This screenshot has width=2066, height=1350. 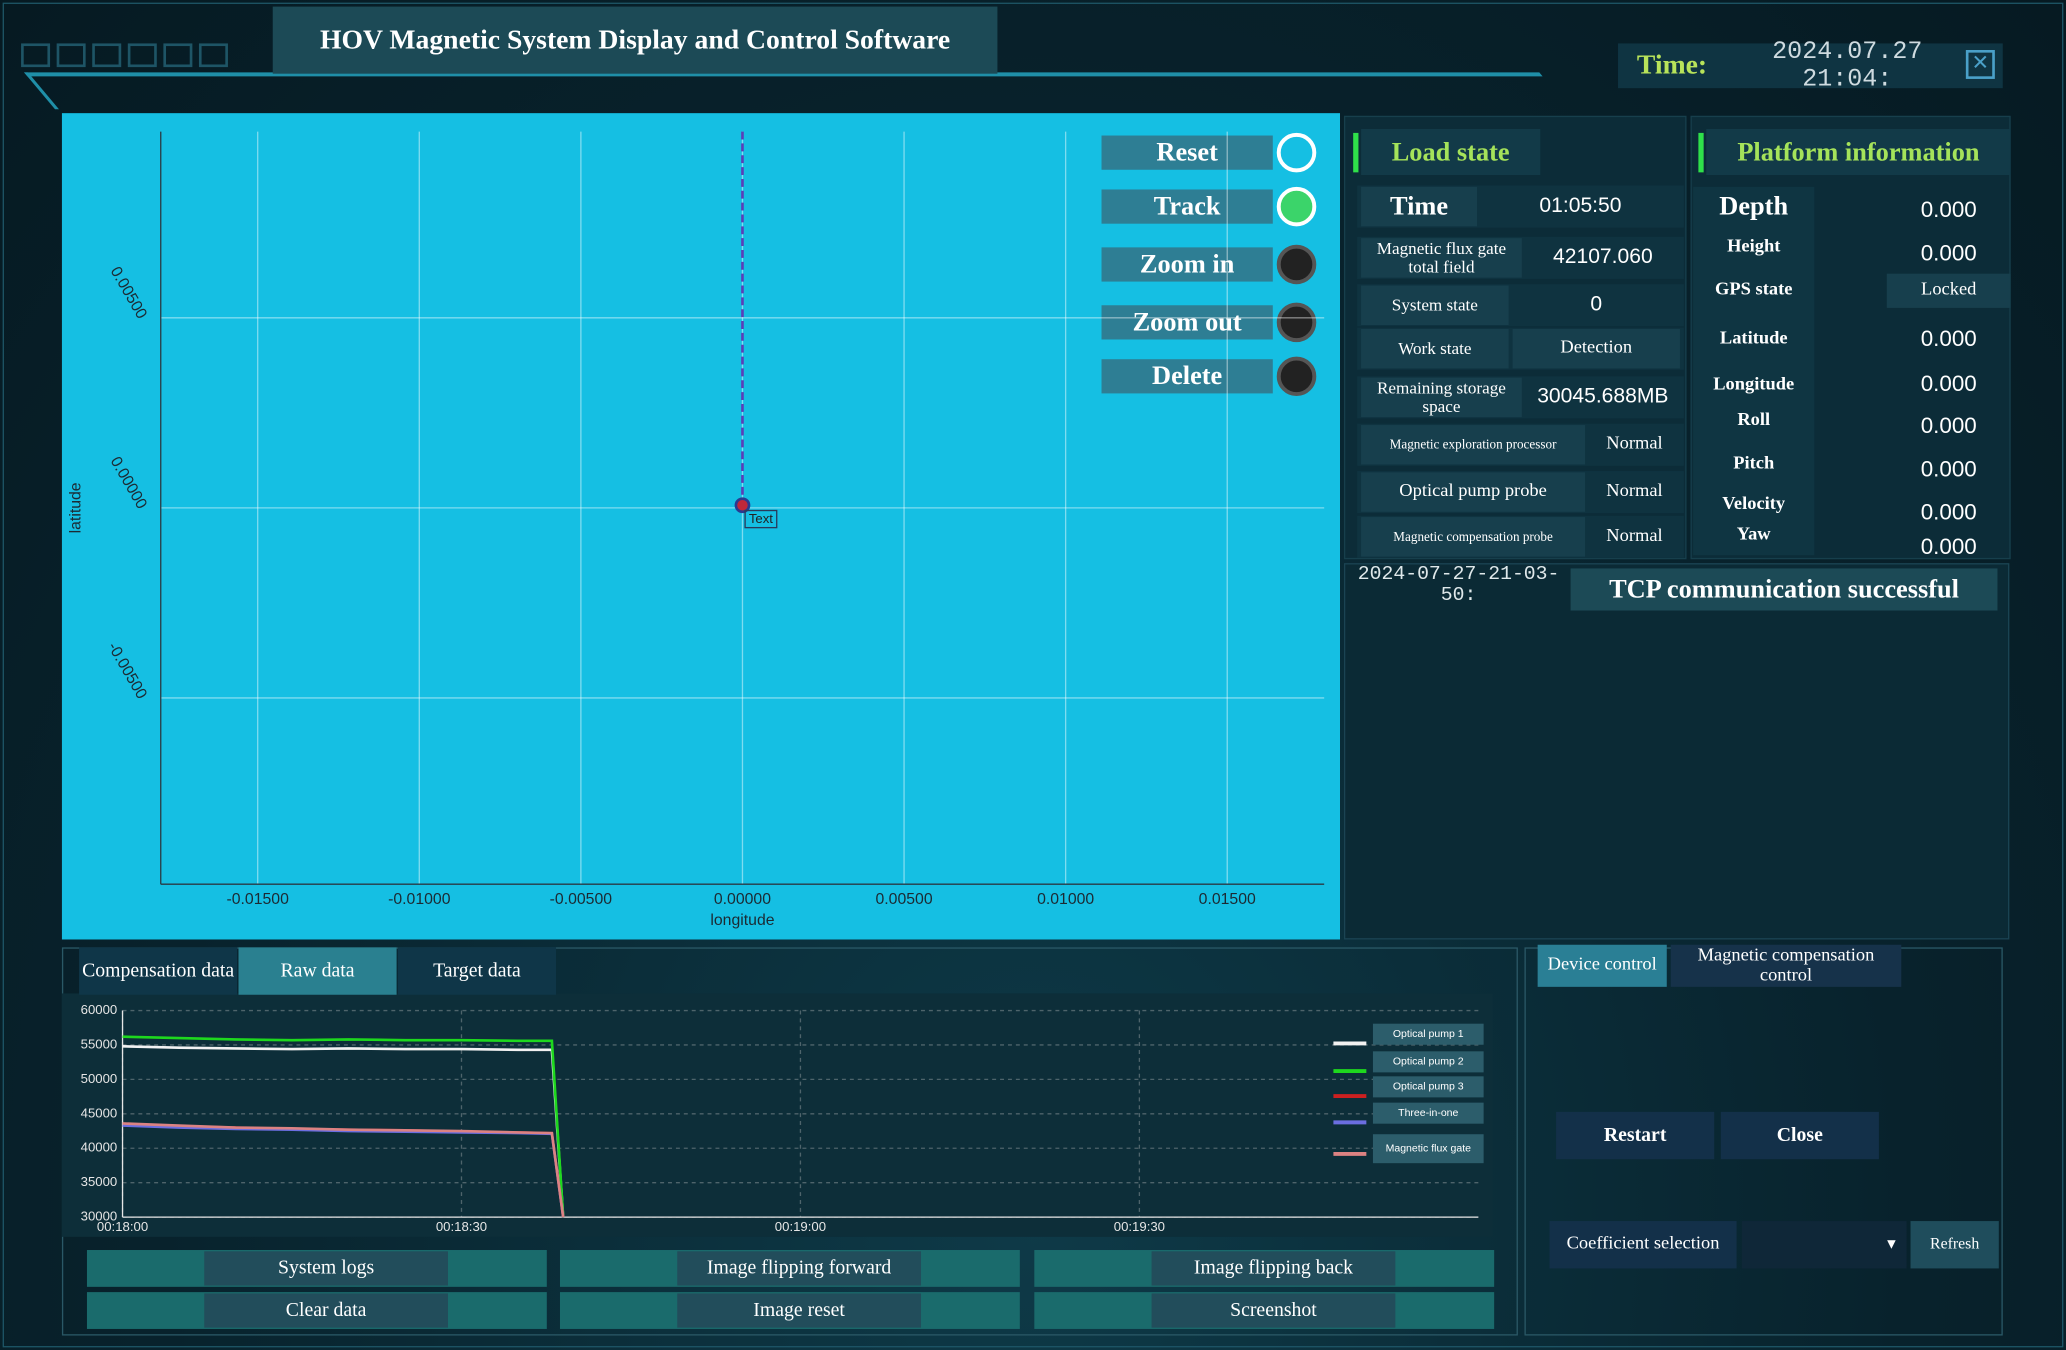 What do you see at coordinates (419, 899) in the screenshot?
I see `x-tick-label: -0.01000` at bounding box center [419, 899].